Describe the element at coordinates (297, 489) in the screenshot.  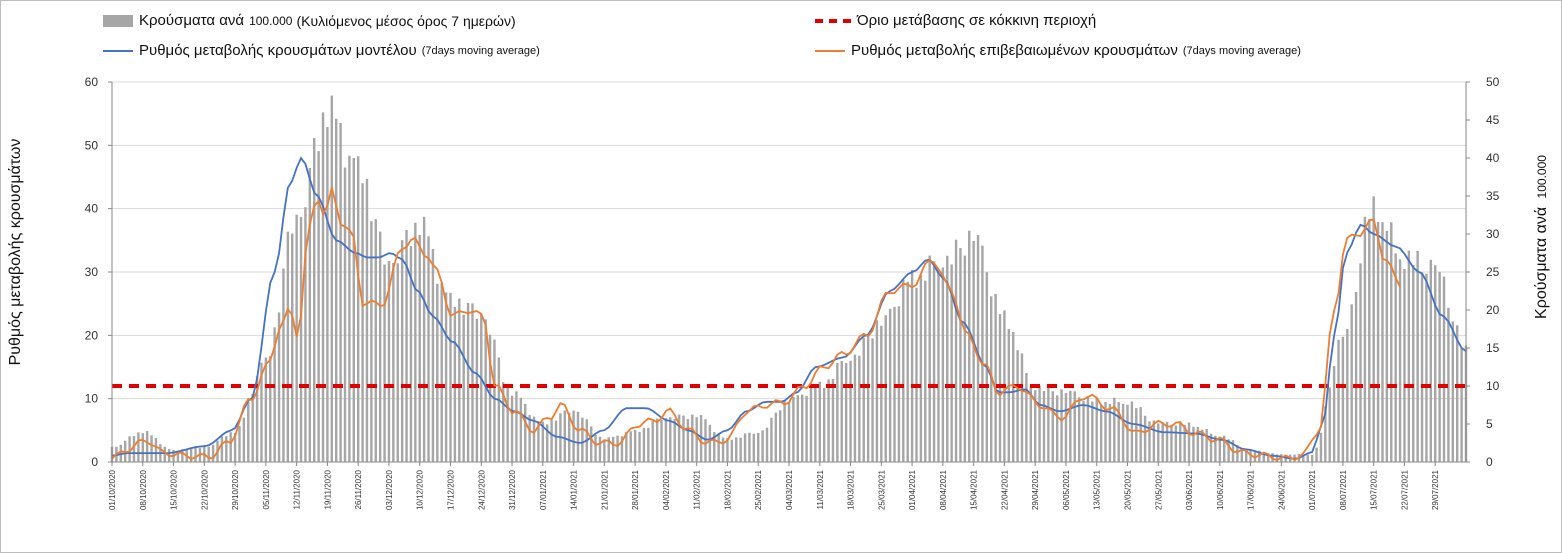
I see `x-tick-label: 12/11/2020` at that location.